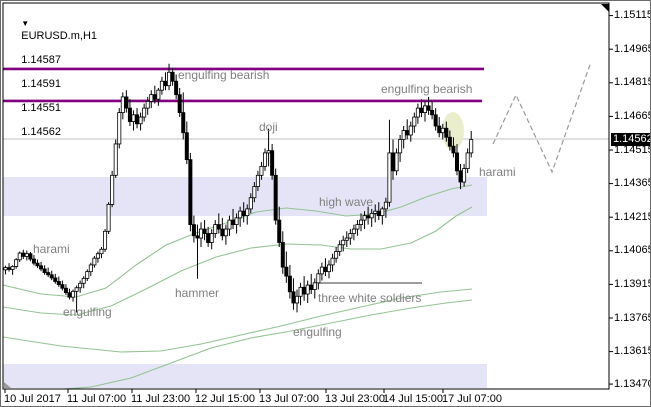 The height and width of the screenshot is (407, 651). Describe the element at coordinates (632, 383) in the screenshot. I see `price-axis-label: 1.13470` at that location.